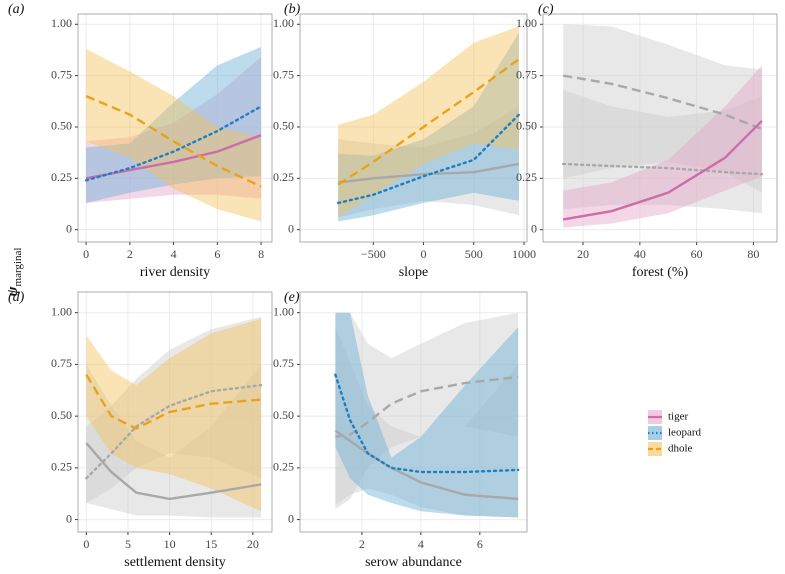 The image size is (785, 574). What do you see at coordinates (261, 254) in the screenshot?
I see `x-tick-label: 8` at bounding box center [261, 254].